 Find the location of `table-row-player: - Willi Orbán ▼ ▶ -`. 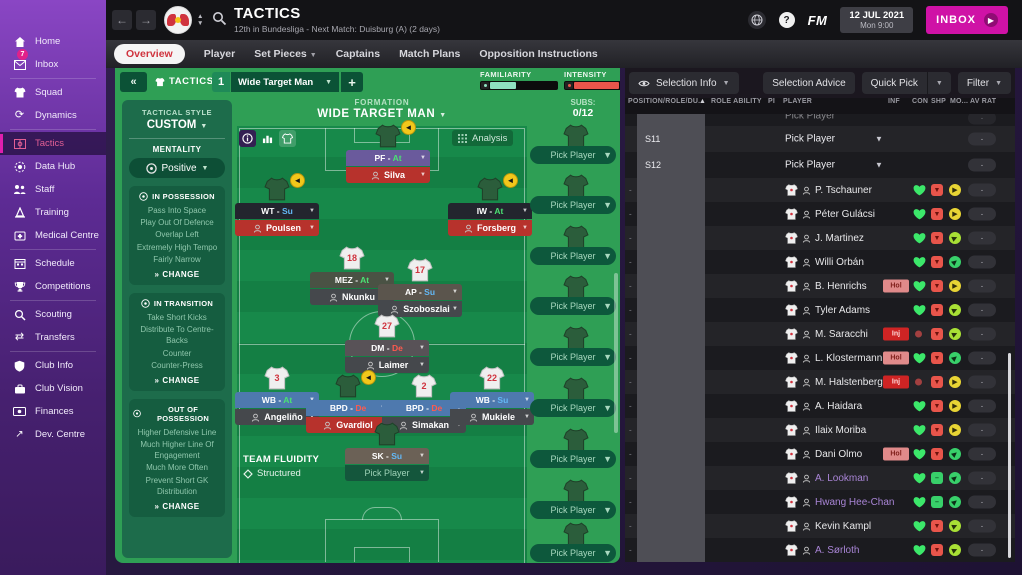

table-row-player: - Willi Orbán ▼ ▶ - is located at coordinates (820, 262).